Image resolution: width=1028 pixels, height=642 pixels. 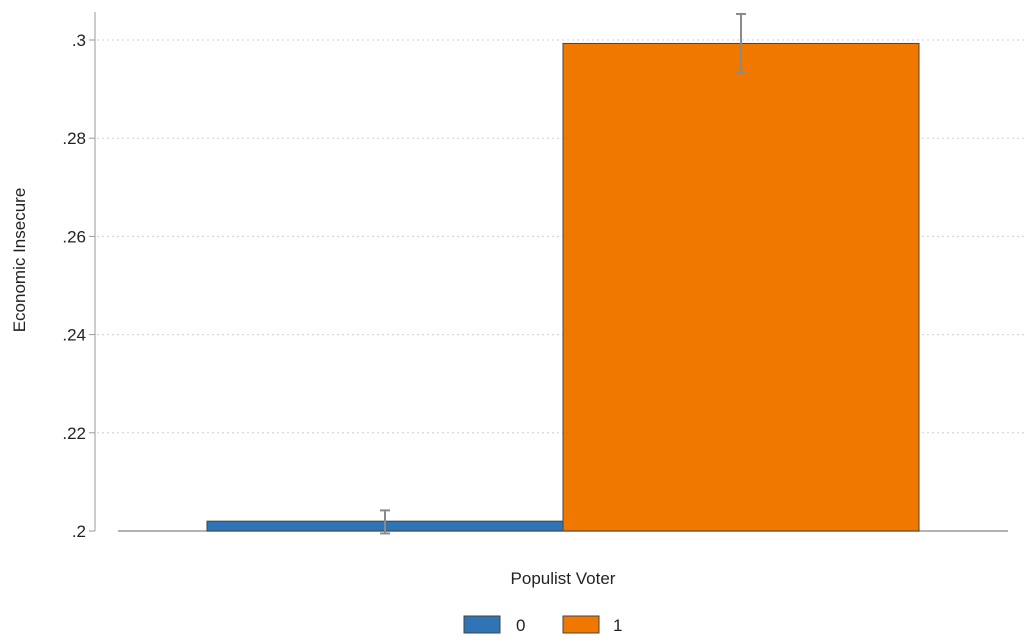 I want to click on x-axis-title: Populist Voter, so click(x=563, y=578).